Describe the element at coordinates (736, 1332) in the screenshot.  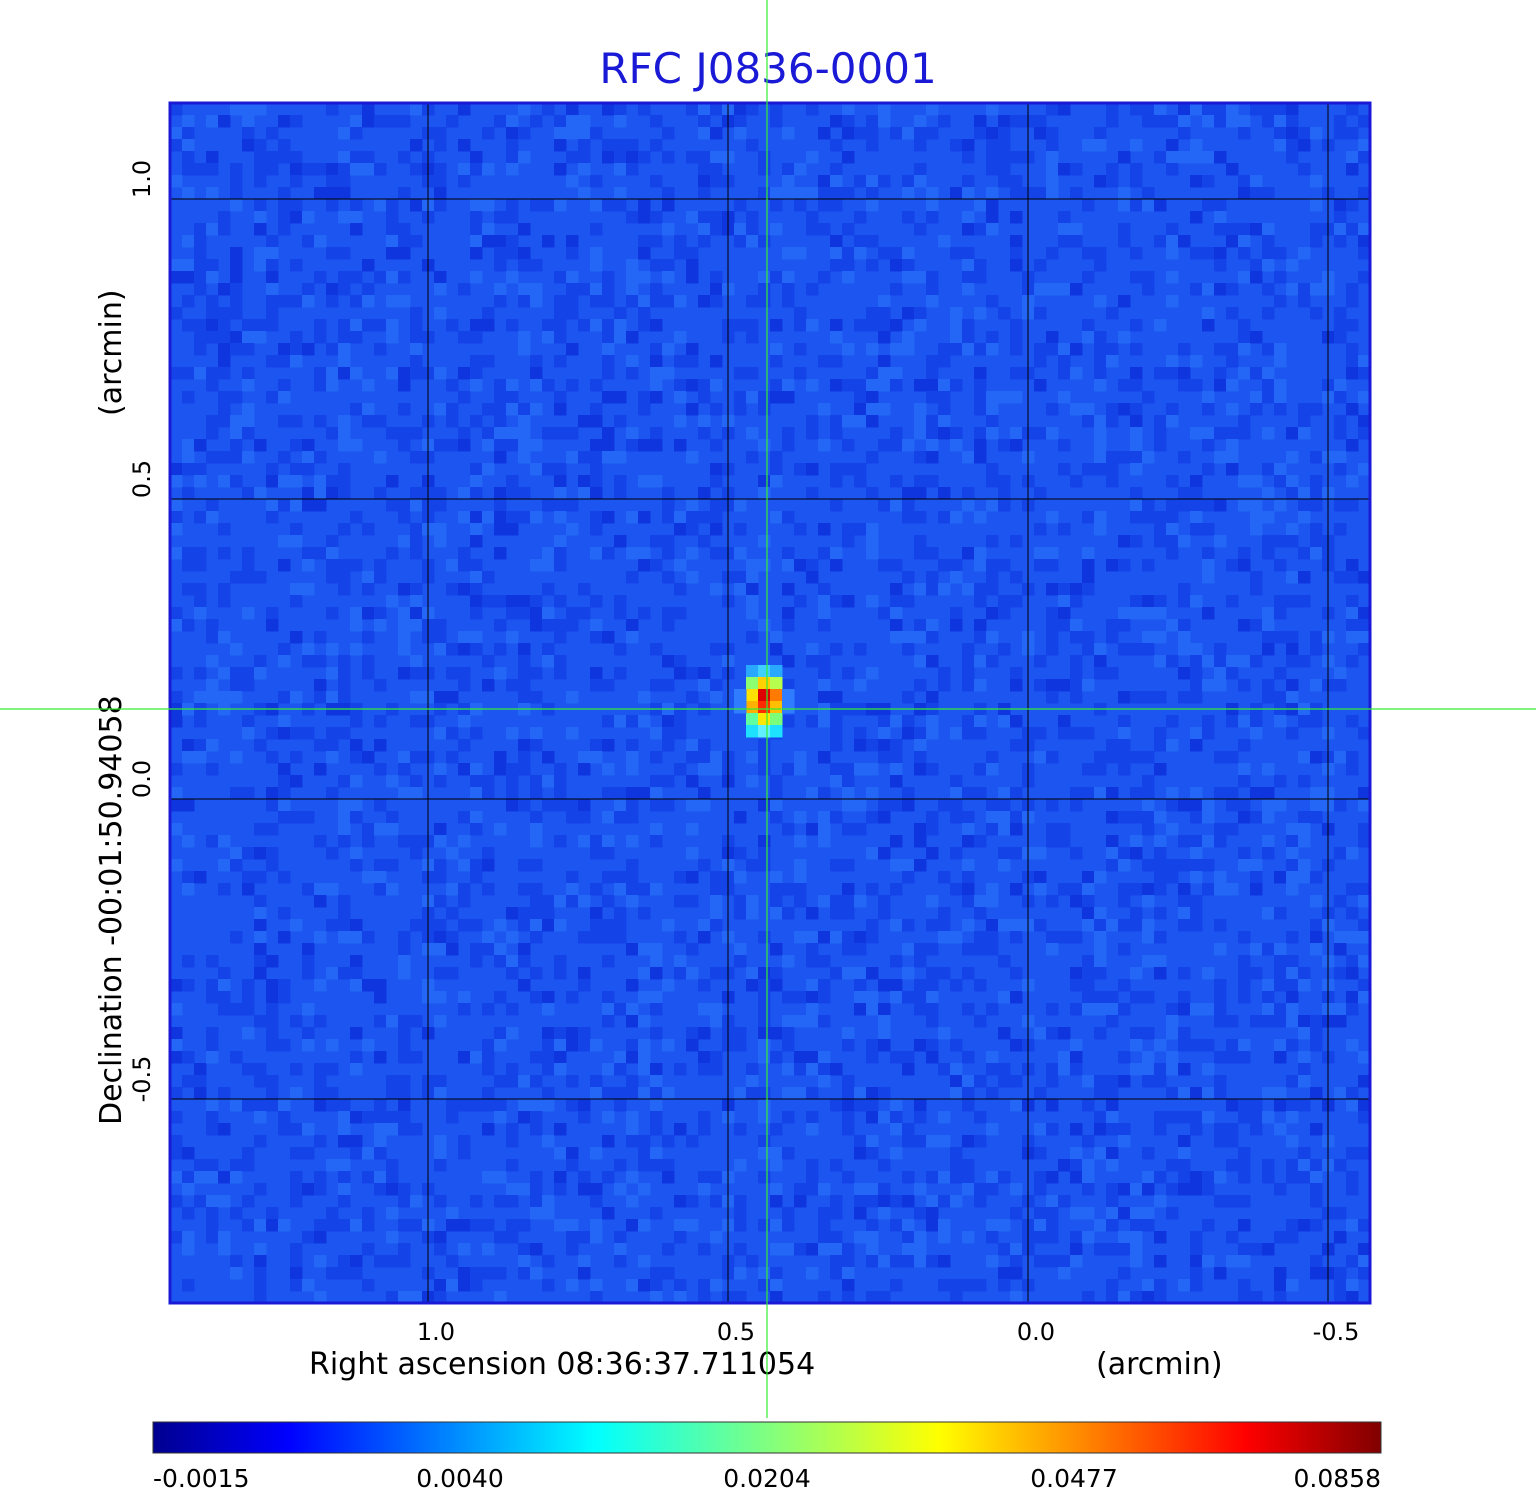
I see `x-tick-label: 0.5` at that location.